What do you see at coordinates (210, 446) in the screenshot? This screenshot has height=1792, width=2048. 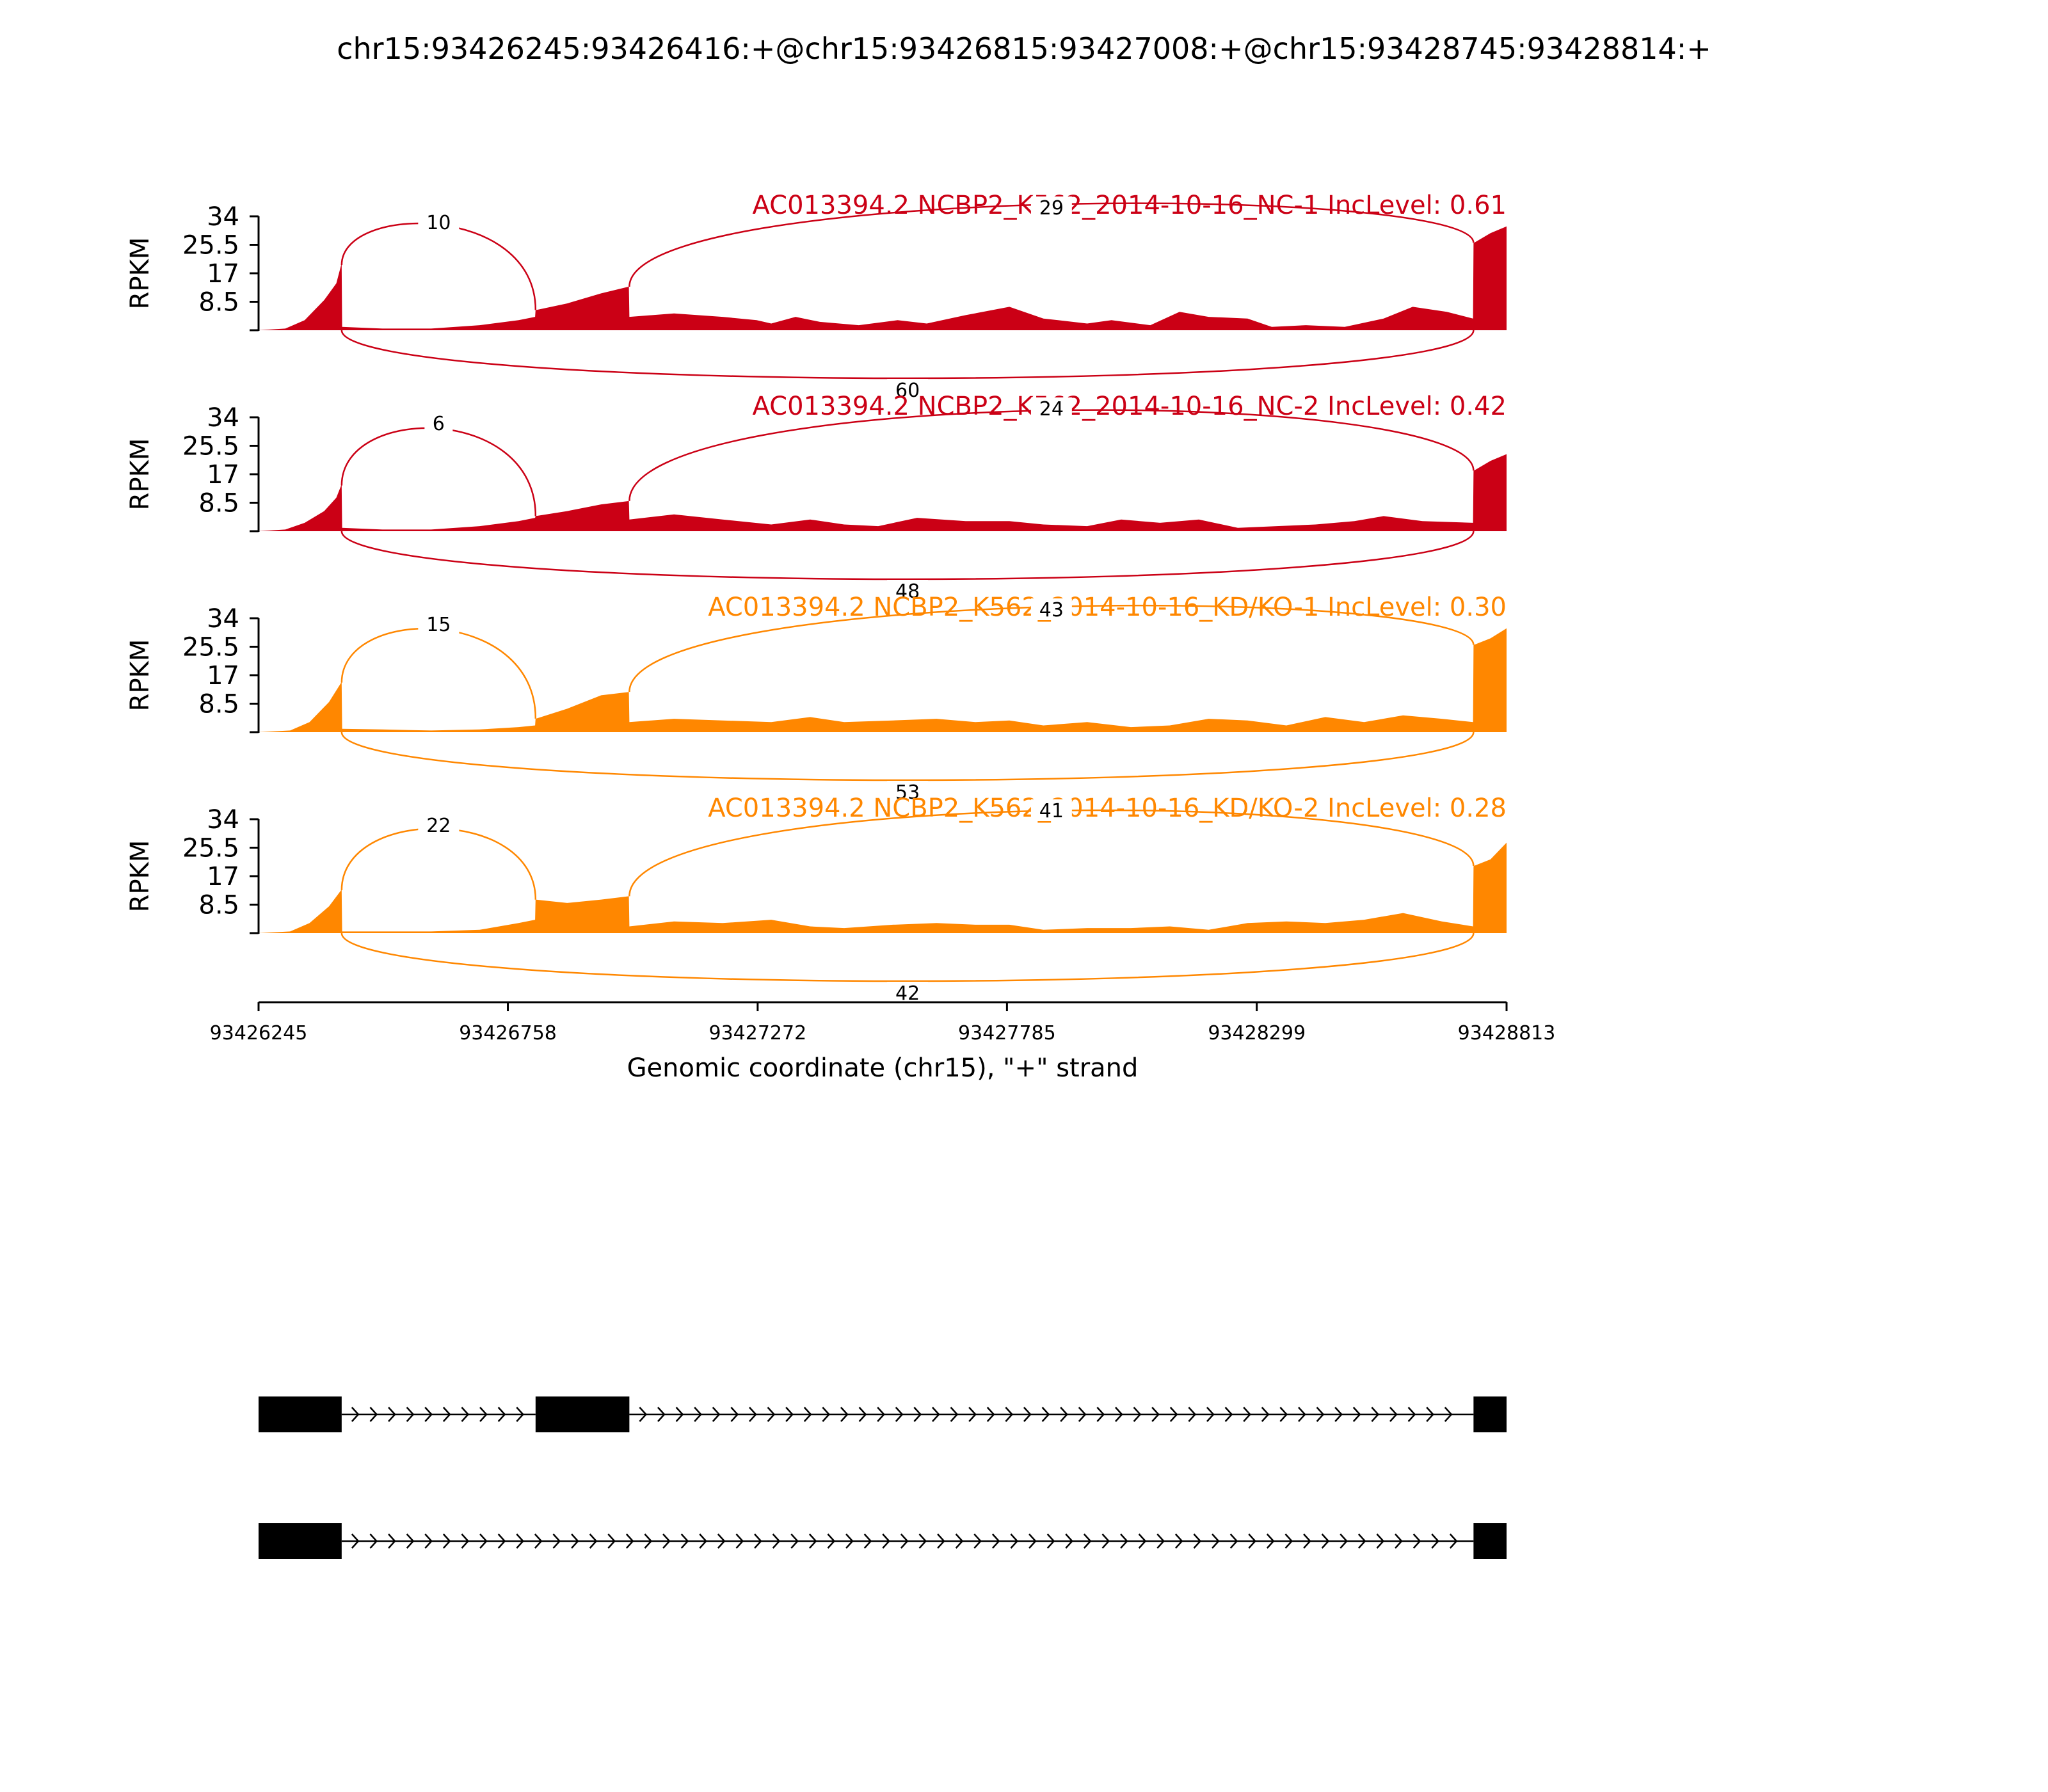 I see `y-tick-label: 25.5` at bounding box center [210, 446].